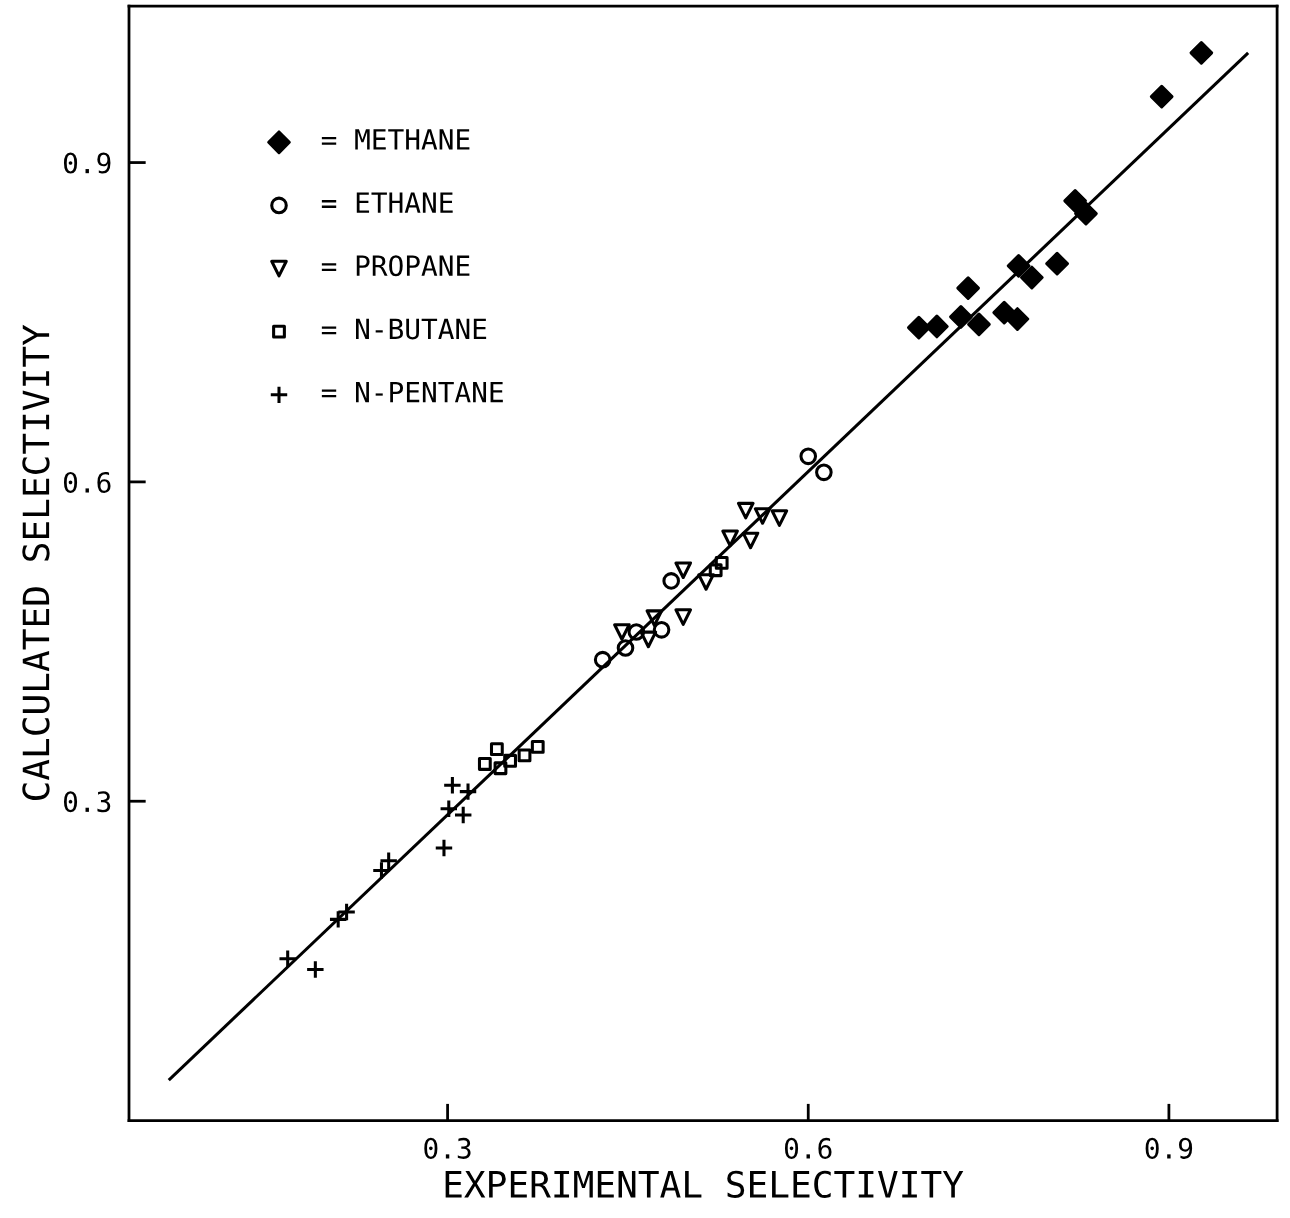  What do you see at coordinates (412, 392) in the screenshot?
I see `legend-label: = N-PENTANE` at bounding box center [412, 392].